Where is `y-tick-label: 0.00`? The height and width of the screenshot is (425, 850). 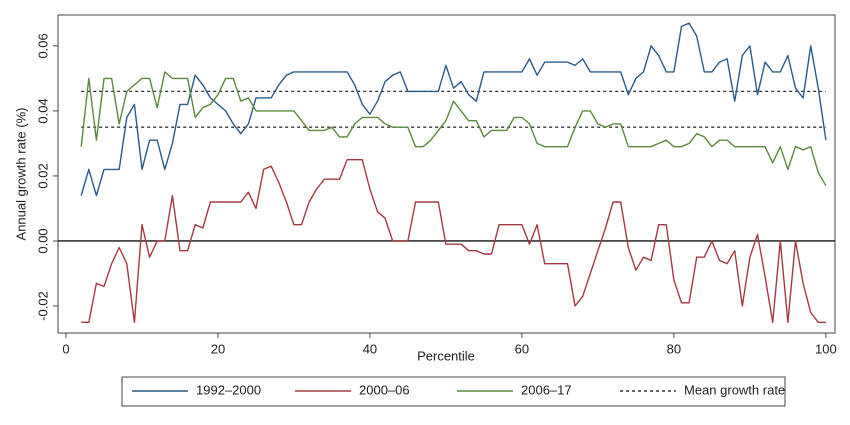 y-tick-label: 0.00 is located at coordinates (42, 240).